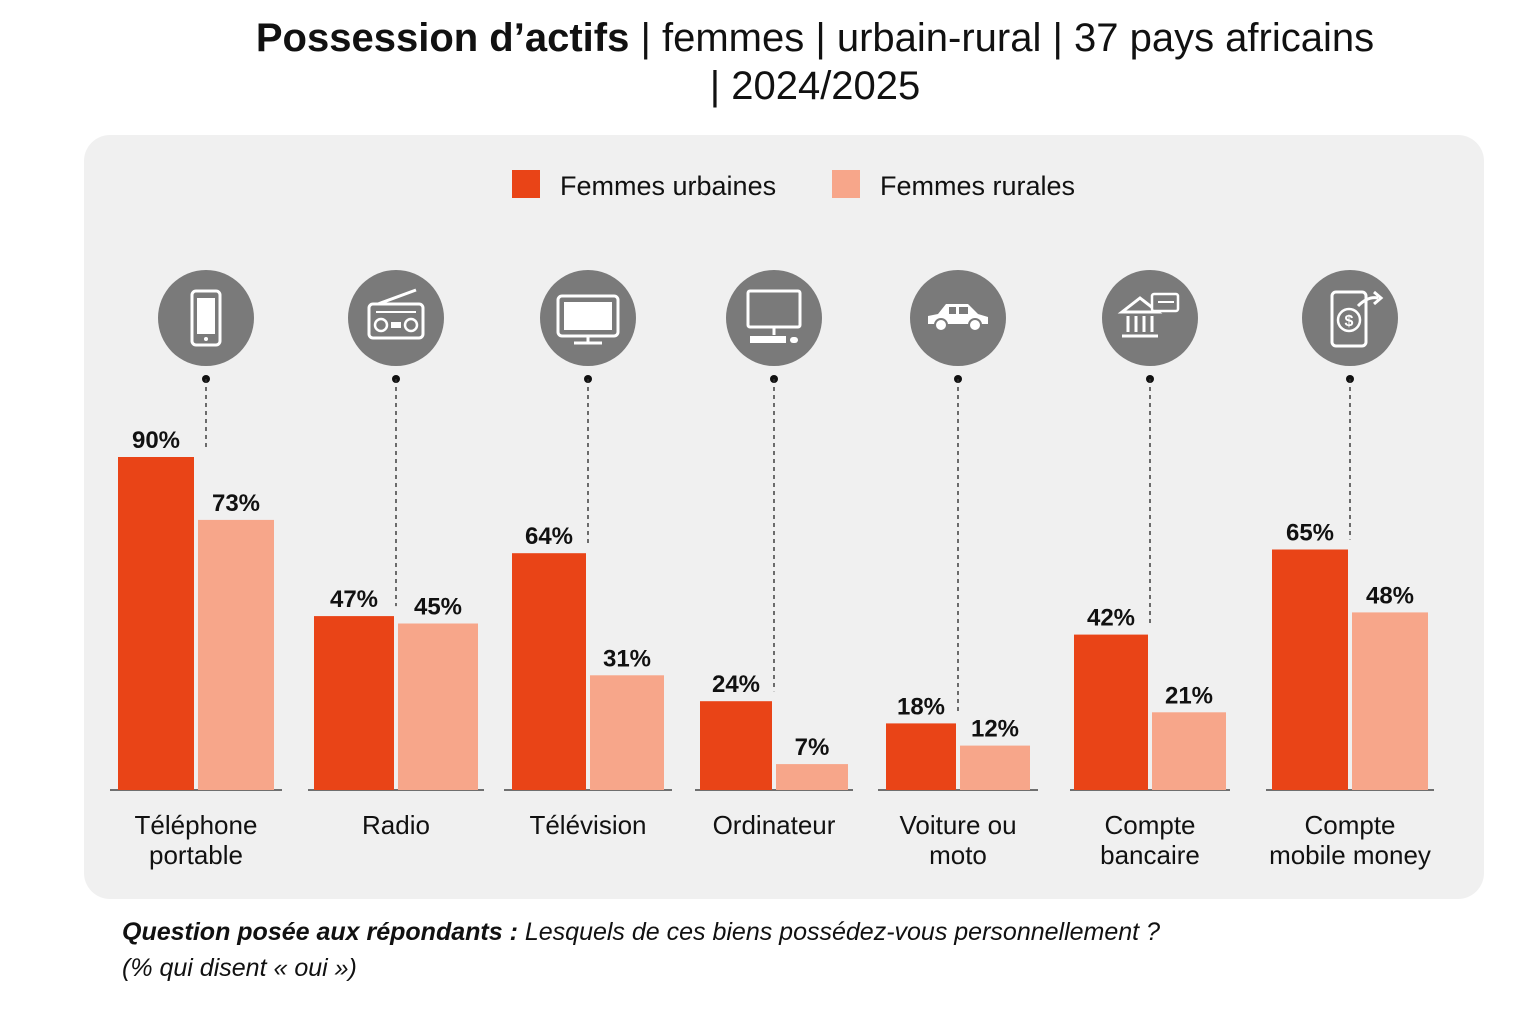  I want to click on radio-antenna, so click(397, 297).